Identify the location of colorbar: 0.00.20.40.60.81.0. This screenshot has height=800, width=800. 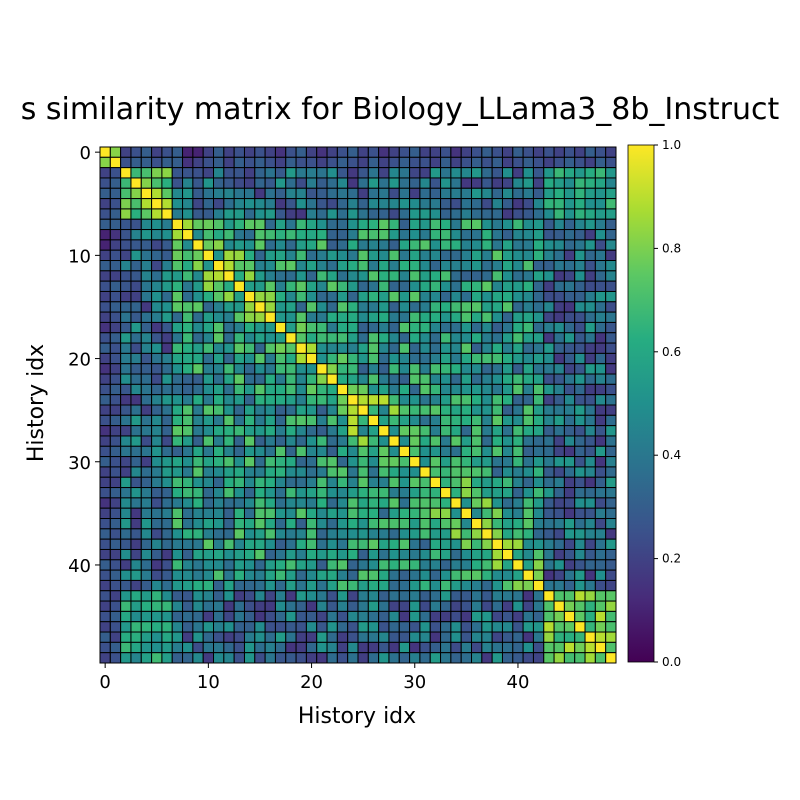
(654, 403).